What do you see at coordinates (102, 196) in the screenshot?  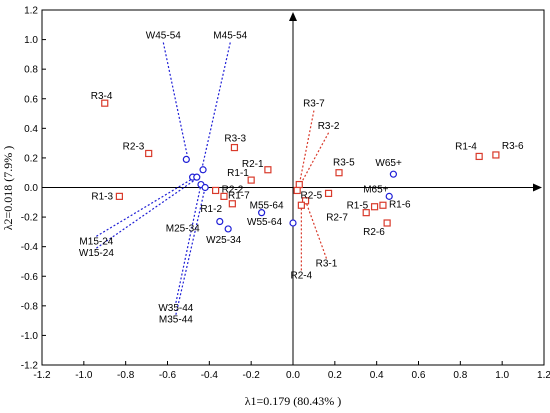 I see `point-label: R1-3` at bounding box center [102, 196].